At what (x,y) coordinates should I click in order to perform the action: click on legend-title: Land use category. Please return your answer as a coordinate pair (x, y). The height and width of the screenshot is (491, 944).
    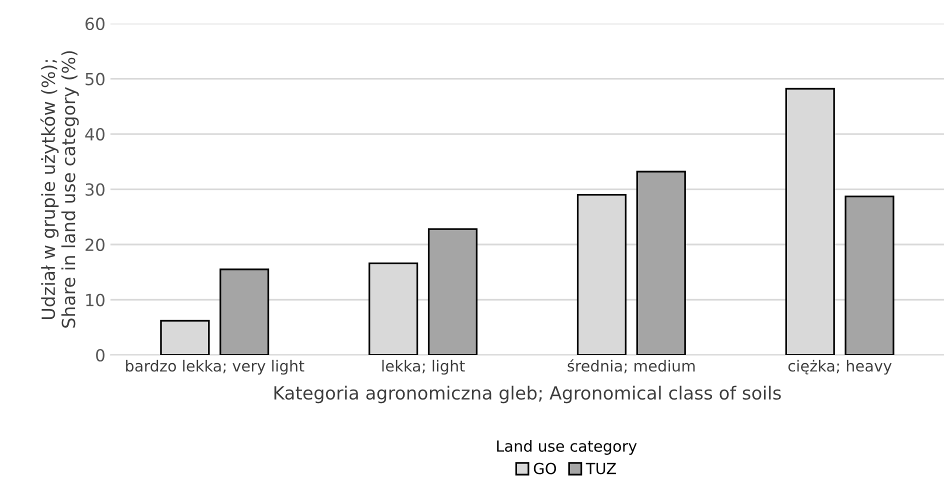
    Looking at the image, I should click on (567, 447).